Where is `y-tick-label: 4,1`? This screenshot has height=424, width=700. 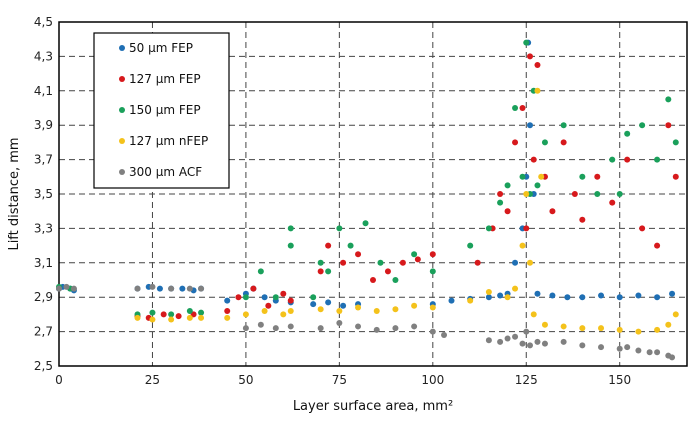 y-tick-label: 4,1 is located at coordinates (43, 91).